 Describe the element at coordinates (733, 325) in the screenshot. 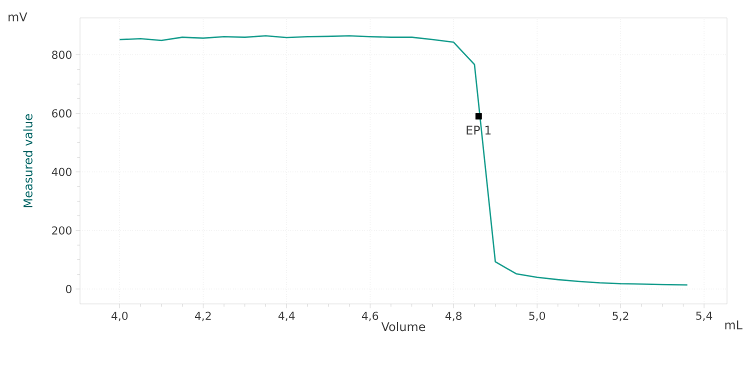

I see `text: mL` at that location.